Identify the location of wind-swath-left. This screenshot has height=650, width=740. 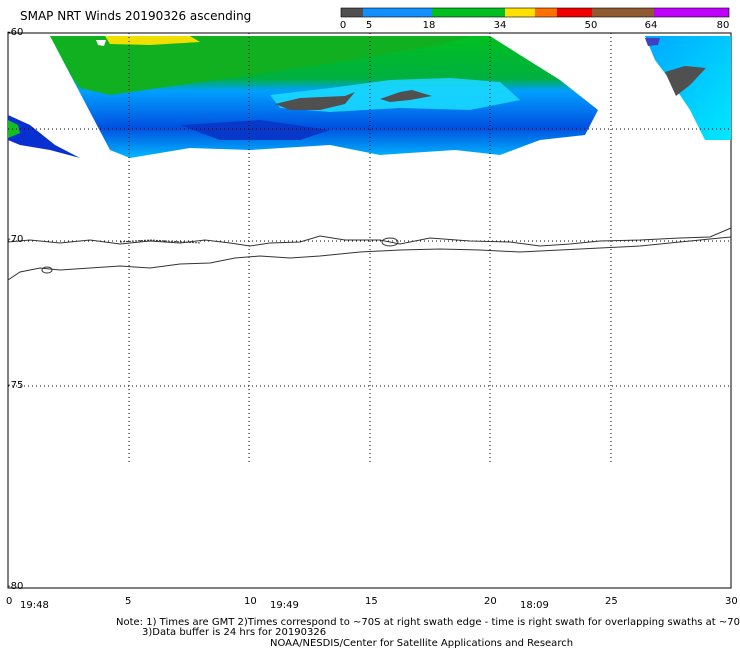
(44, 136).